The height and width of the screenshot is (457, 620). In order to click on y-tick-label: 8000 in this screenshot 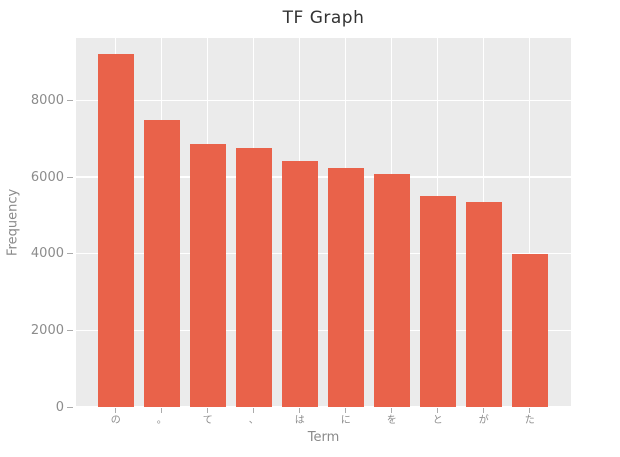, I will do `click(47, 100)`.